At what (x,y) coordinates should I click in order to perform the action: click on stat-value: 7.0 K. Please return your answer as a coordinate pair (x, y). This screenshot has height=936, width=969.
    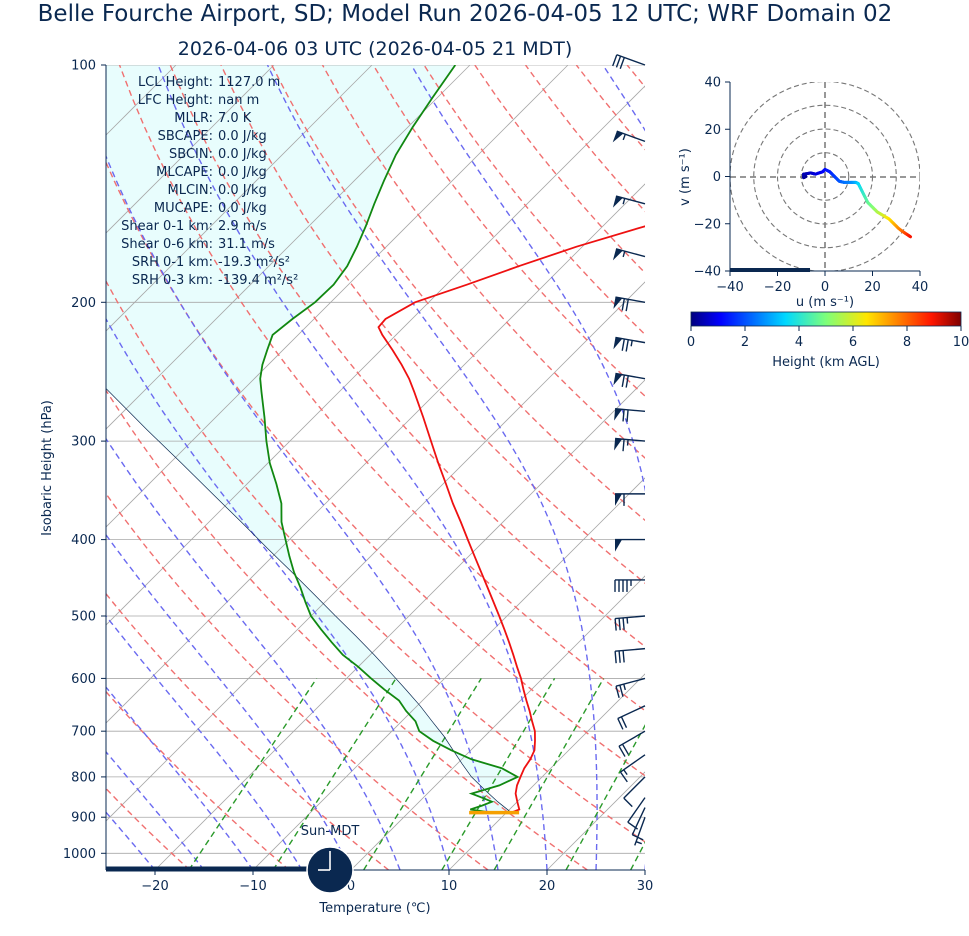
    Looking at the image, I should click on (235, 118).